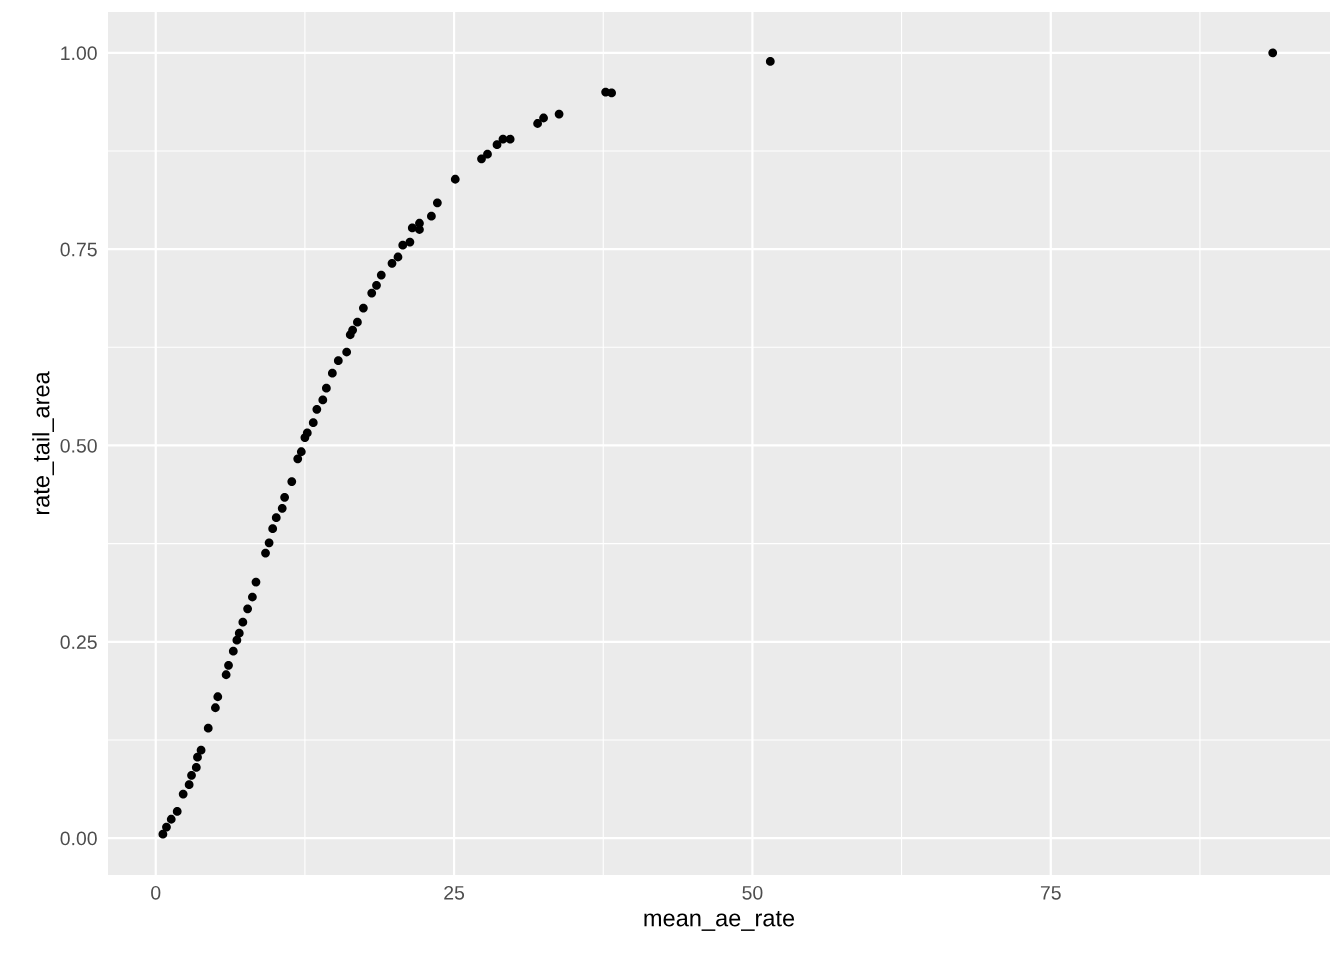 This screenshot has width=1344, height=960. I want to click on x-axis-title: mean_ae_rate, so click(719, 920).